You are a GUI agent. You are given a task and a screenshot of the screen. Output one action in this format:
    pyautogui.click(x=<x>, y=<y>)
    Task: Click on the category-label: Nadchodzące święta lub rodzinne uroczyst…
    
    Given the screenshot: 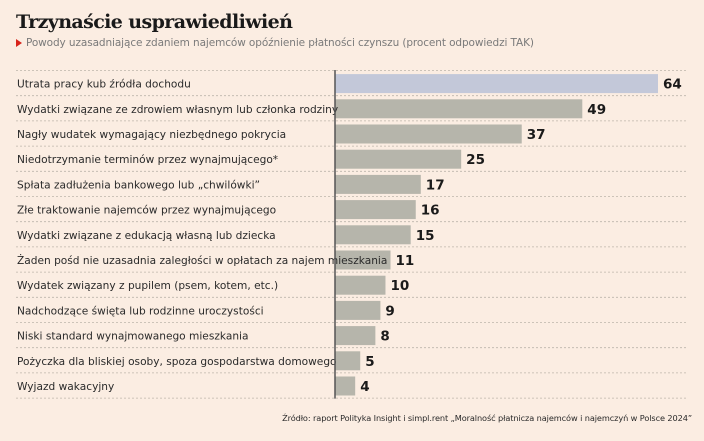 What is the action you would take?
    pyautogui.click(x=140, y=311)
    